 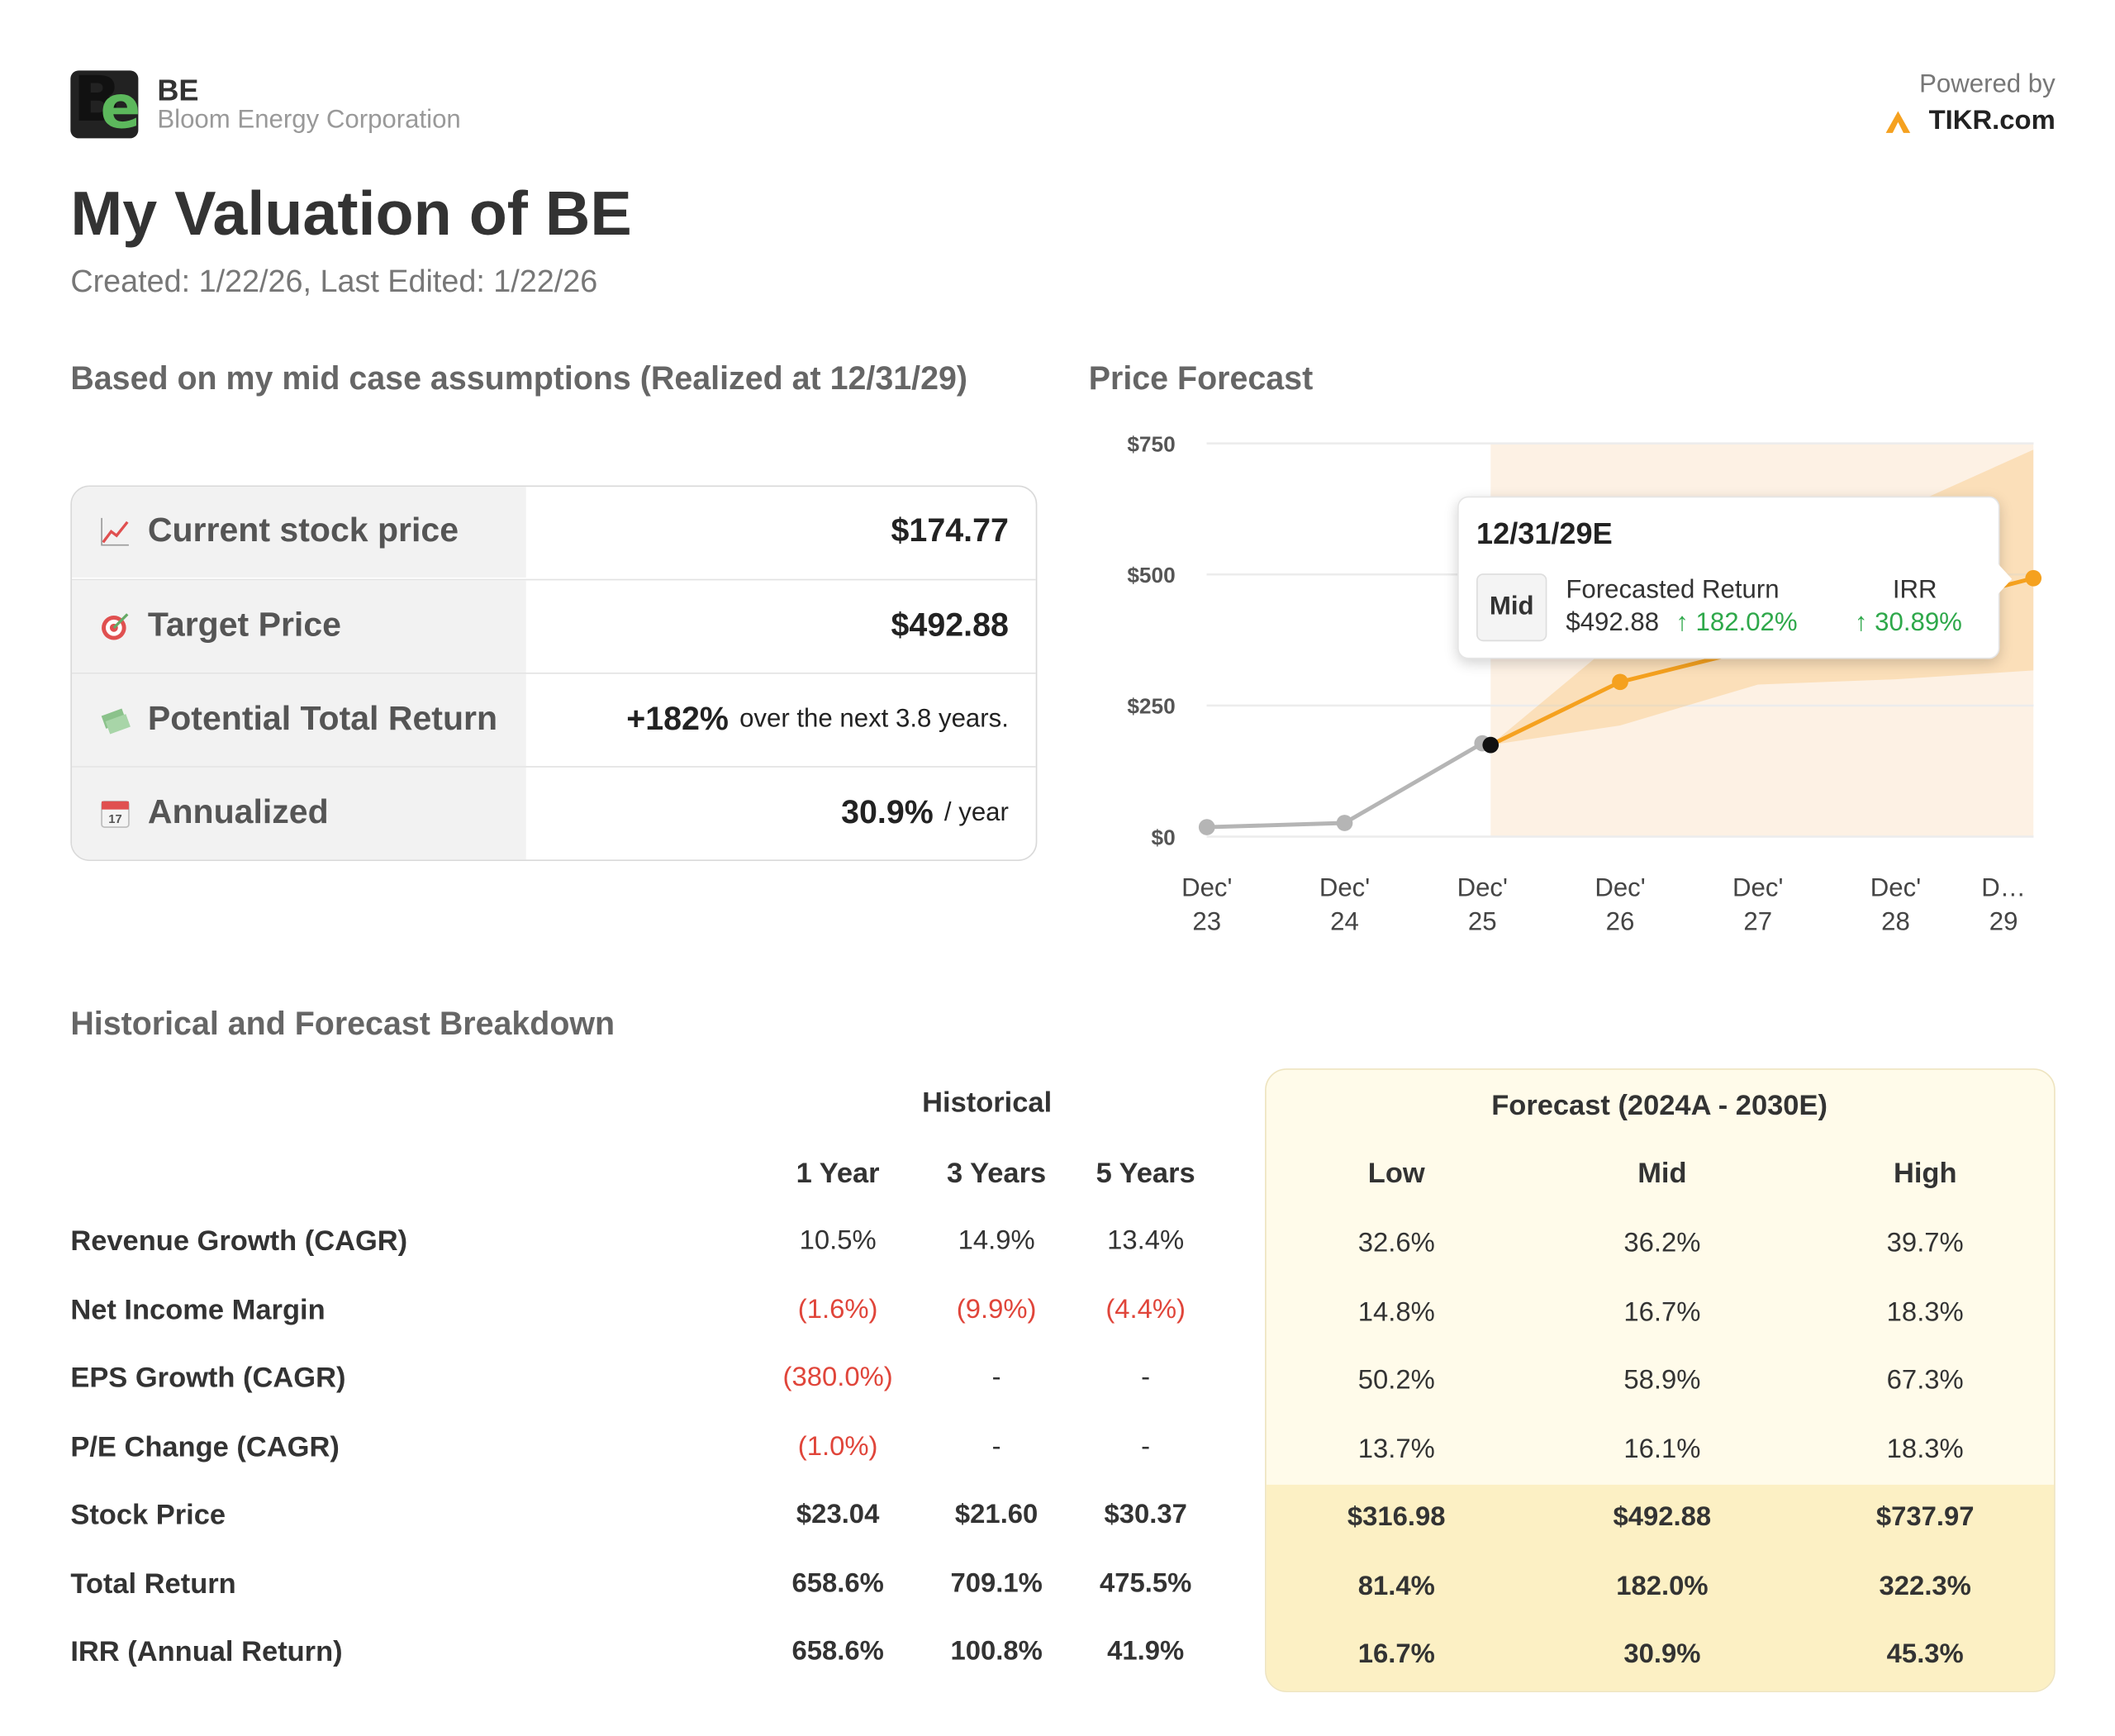 I want to click on table-cell: 18.3%, so click(x=1925, y=1311).